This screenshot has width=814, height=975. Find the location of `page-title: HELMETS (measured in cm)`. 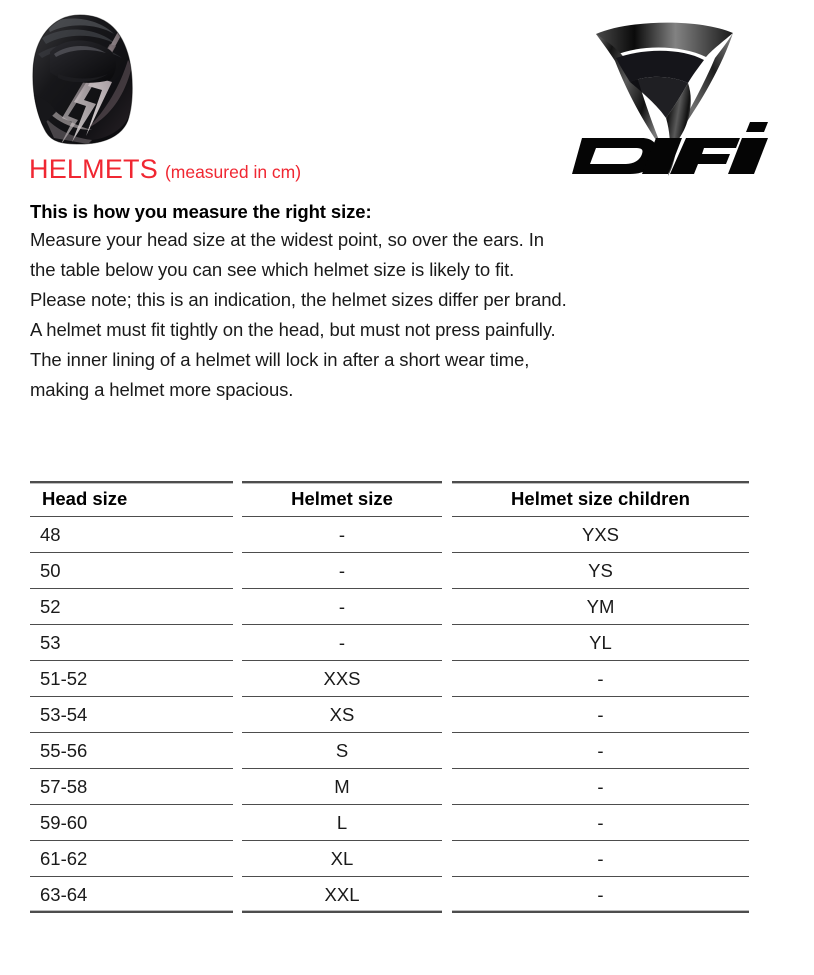

page-title: HELMETS (measured in cm) is located at coordinates (165, 169).